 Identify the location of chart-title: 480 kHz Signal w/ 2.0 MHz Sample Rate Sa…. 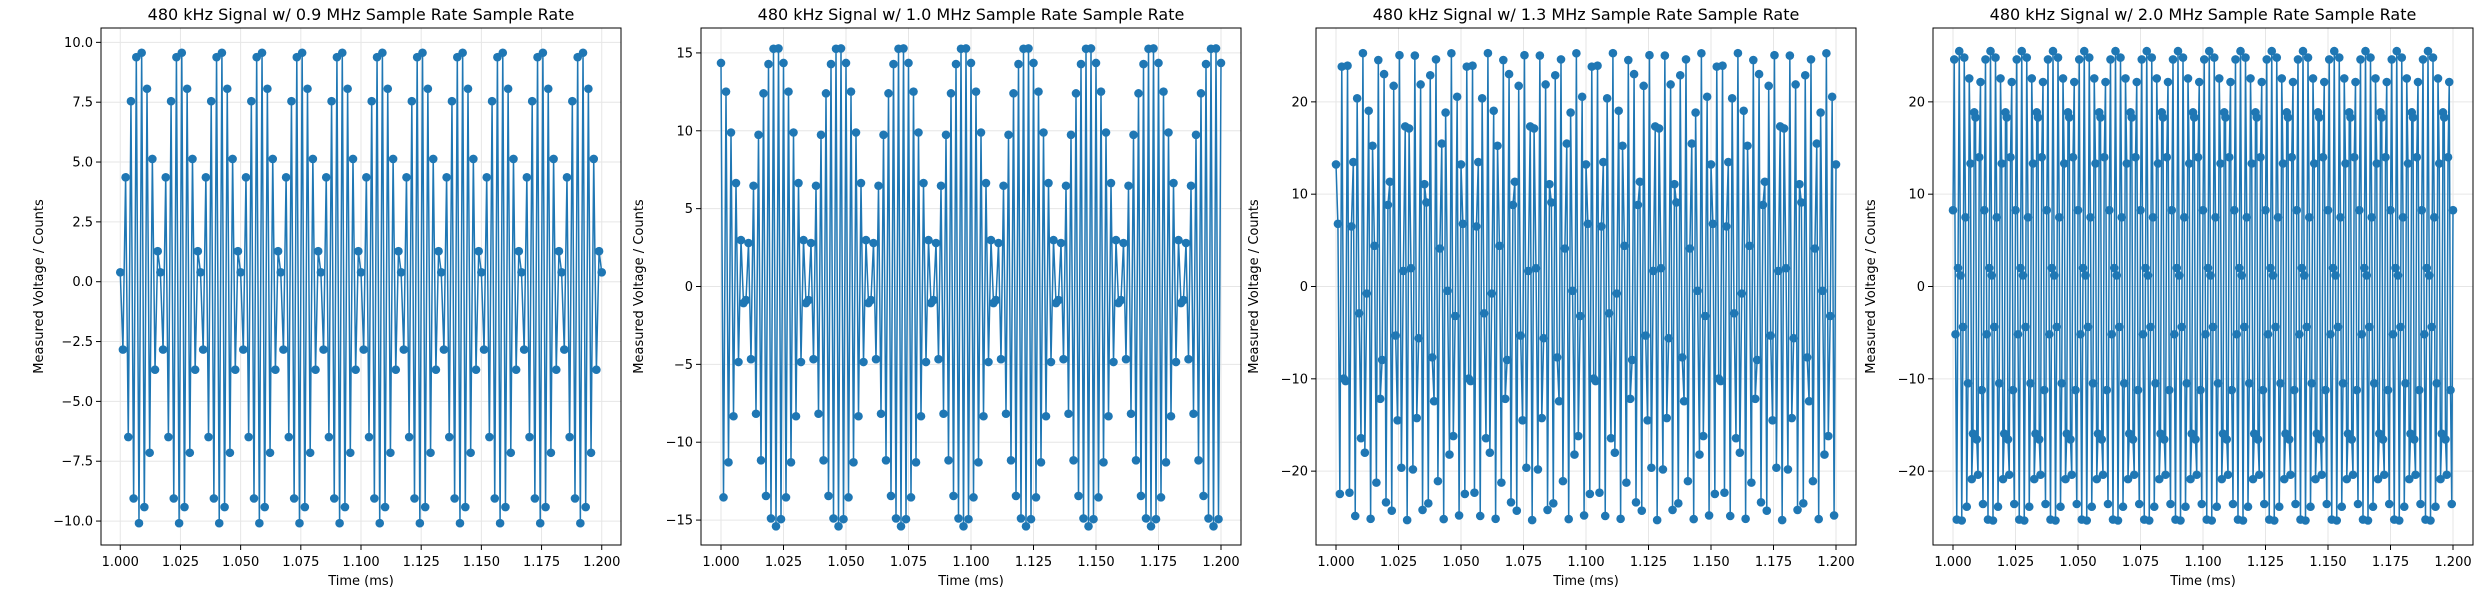
(2203, 14).